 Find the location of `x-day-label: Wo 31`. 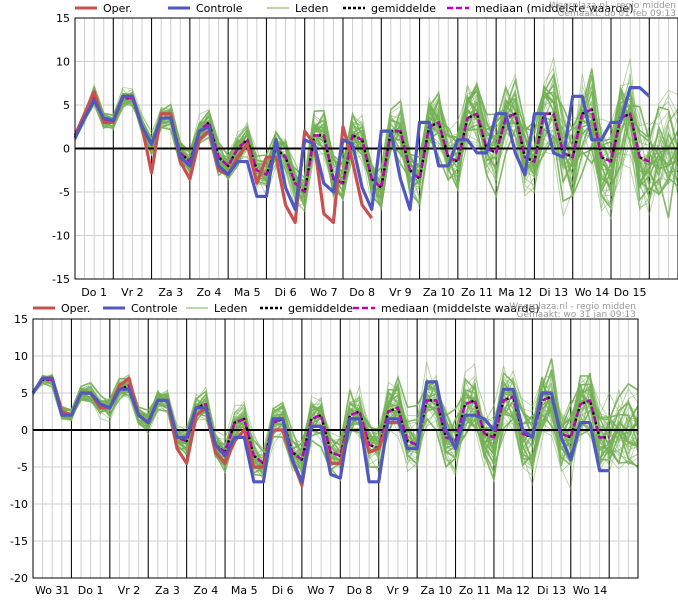

x-day-label: Wo 31 is located at coordinates (52, 590).